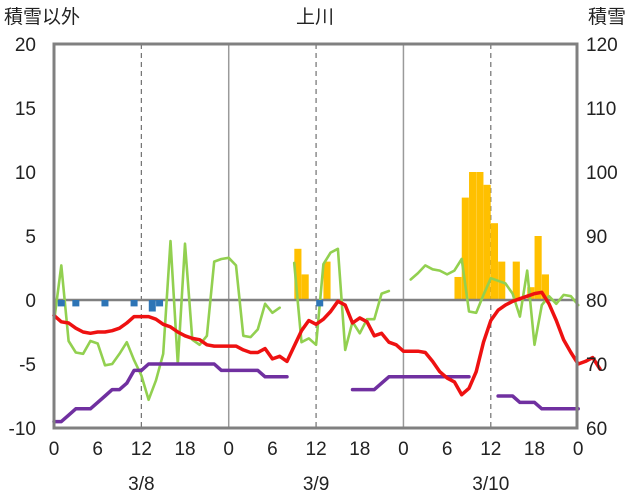 Image resolution: width=636 pixels, height=501 pixels. I want to click on right-y-tick-label: 90, so click(596, 237).